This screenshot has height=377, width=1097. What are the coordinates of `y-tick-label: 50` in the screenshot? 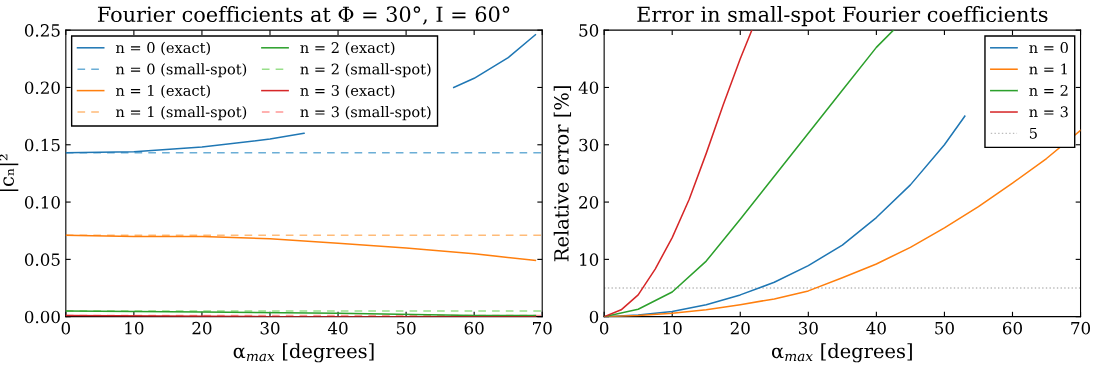 It's located at (589, 30).